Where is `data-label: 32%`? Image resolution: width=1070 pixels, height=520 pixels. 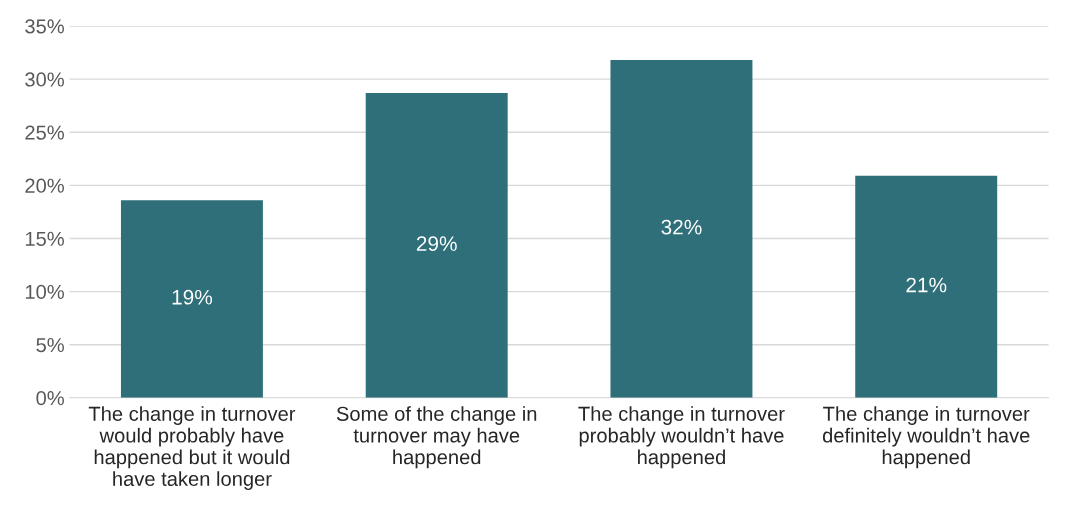
data-label: 32% is located at coordinates (681, 227).